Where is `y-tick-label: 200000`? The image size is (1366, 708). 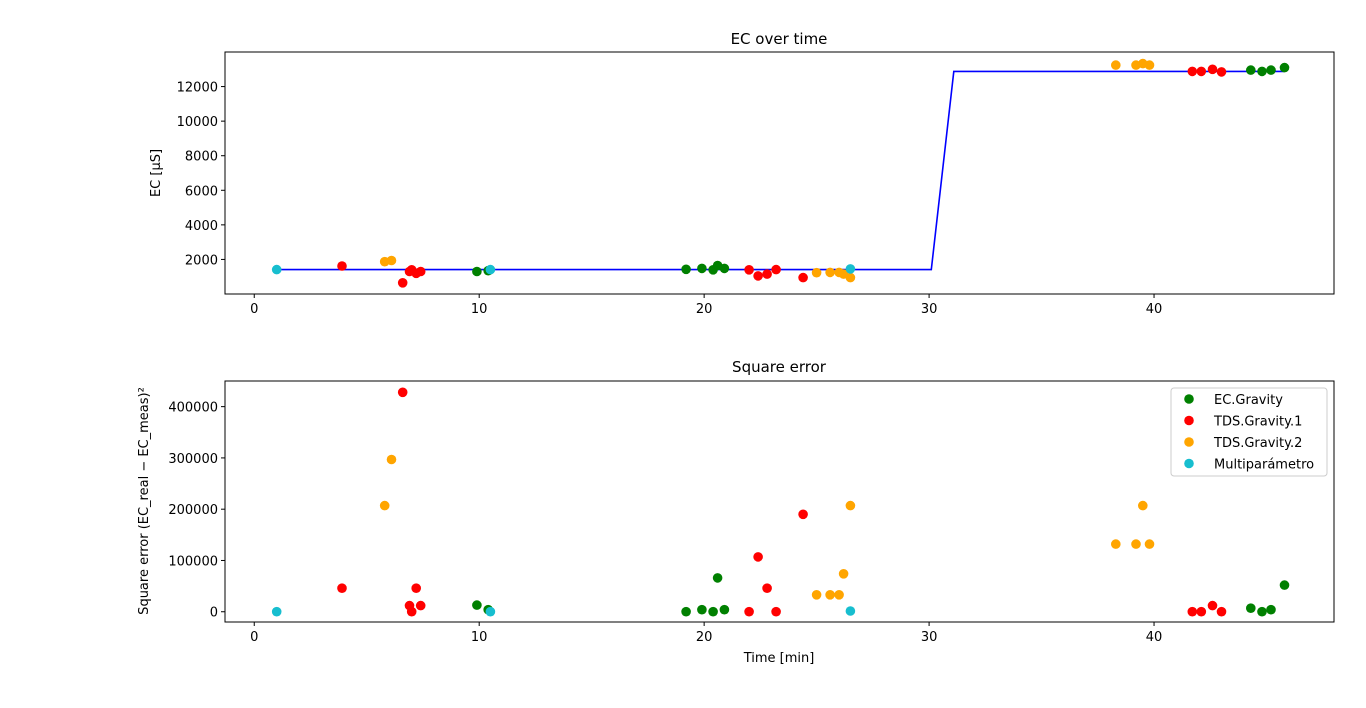
y-tick-label: 200000 is located at coordinates (193, 510).